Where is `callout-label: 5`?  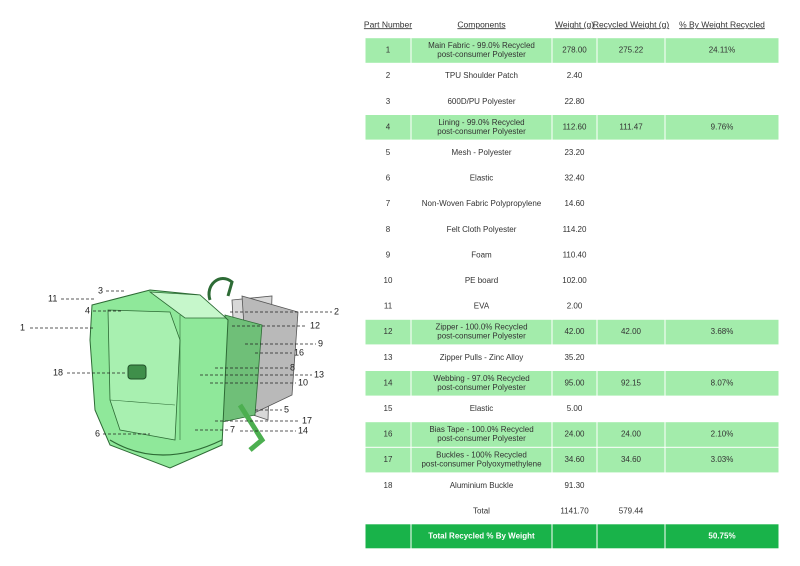 callout-label: 5 is located at coordinates (286, 409).